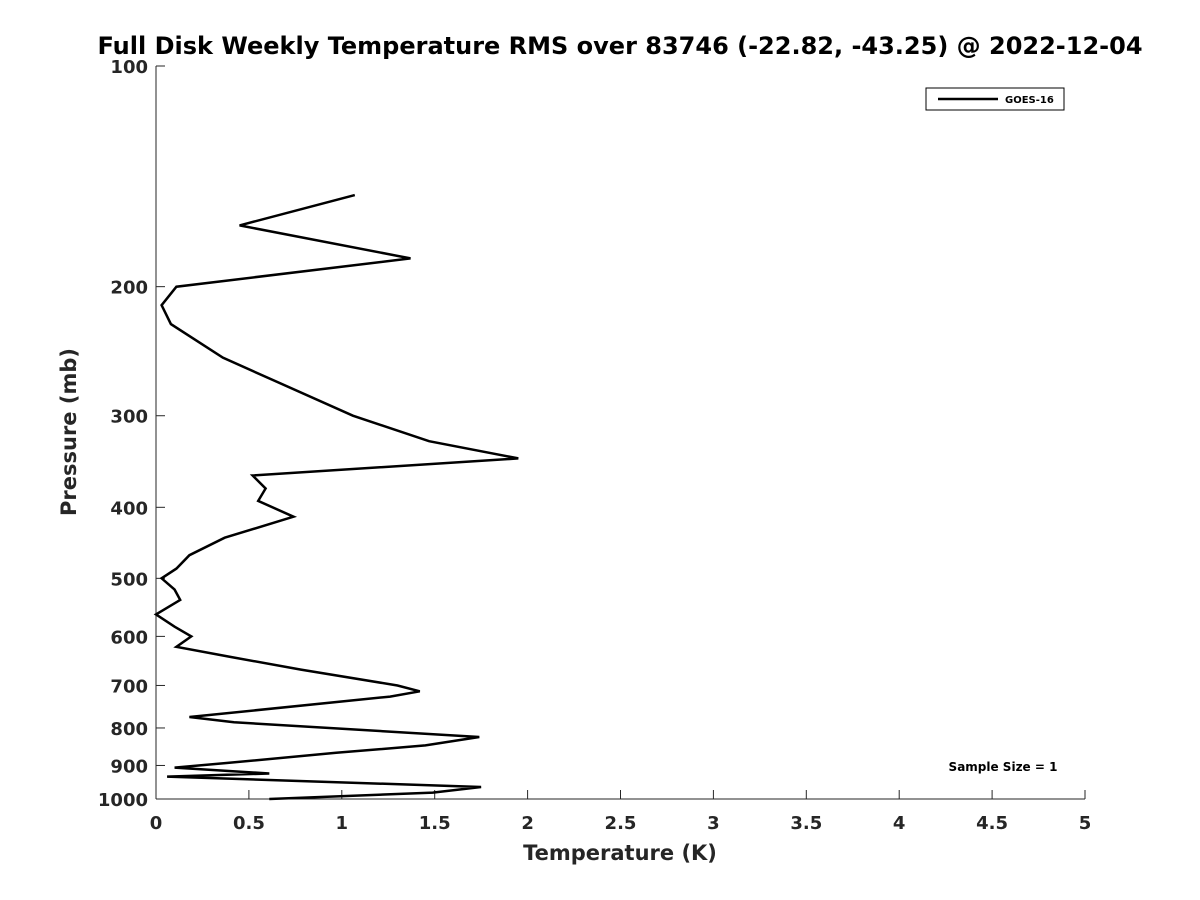 Image resolution: width=1200 pixels, height=900 pixels. What do you see at coordinates (1003, 767) in the screenshot?
I see `sample-size-annotation: Sample Size = 1` at bounding box center [1003, 767].